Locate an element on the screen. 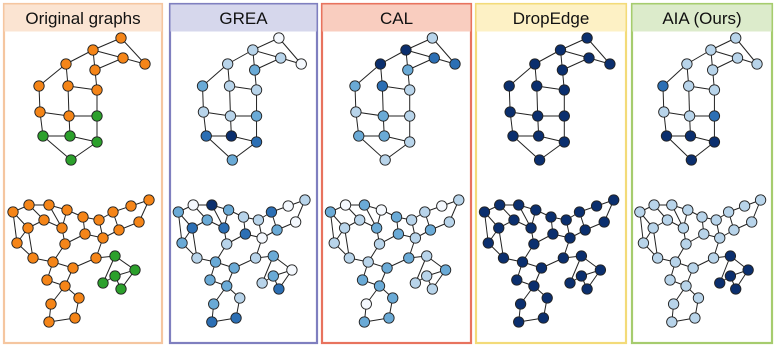 This screenshot has height=347, width=775. panel-title-grea: GREA is located at coordinates (243, 18).